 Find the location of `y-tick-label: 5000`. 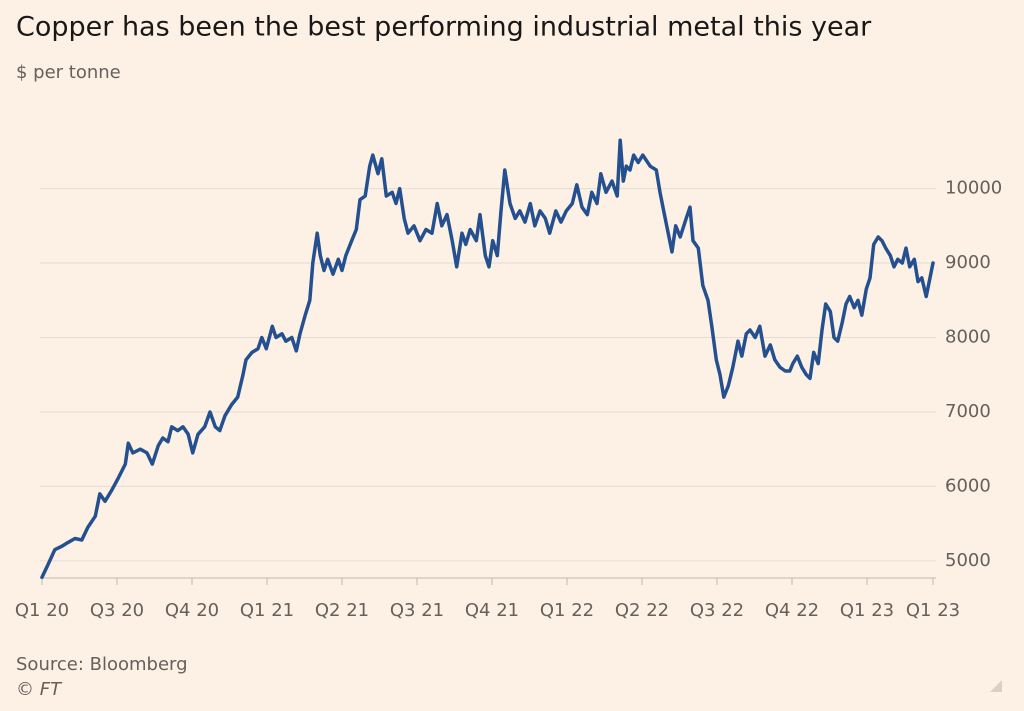

y-tick-label: 5000 is located at coordinates (968, 560).